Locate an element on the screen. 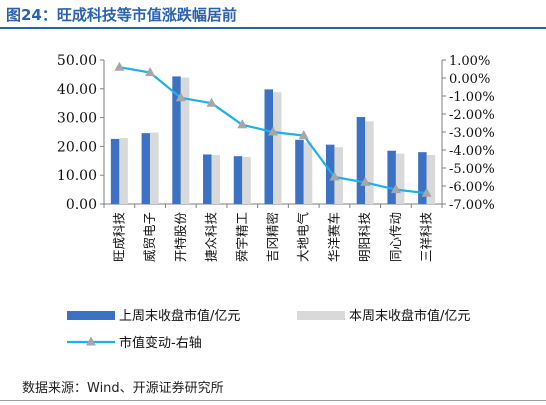 Image resolution: width=546 pixels, height=405 pixels. x-category-label: 舜宇精工 is located at coordinates (241, 237).